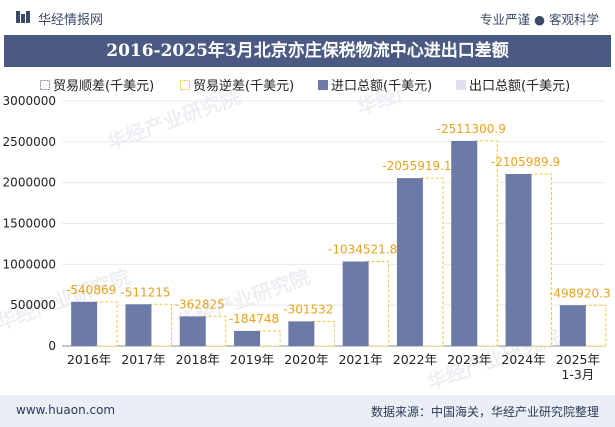 This screenshot has width=615, height=427. Describe the element at coordinates (29, 264) in the screenshot. I see `y-tick-label: 1000000` at that location.